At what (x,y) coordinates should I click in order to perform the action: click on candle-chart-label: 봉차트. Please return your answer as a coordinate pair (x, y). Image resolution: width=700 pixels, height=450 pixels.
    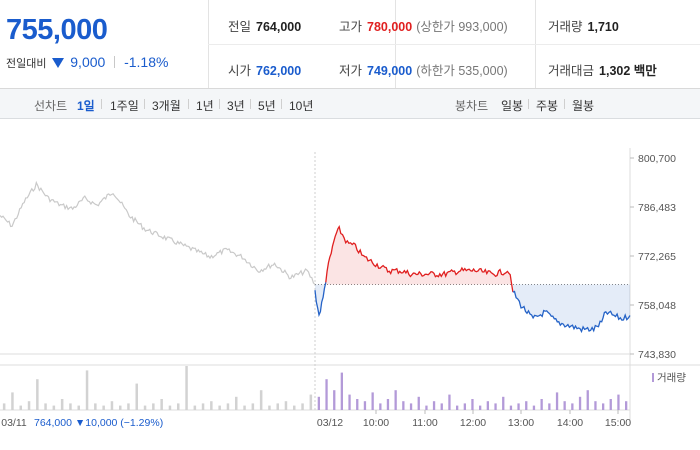
    Looking at the image, I should click on (472, 106).